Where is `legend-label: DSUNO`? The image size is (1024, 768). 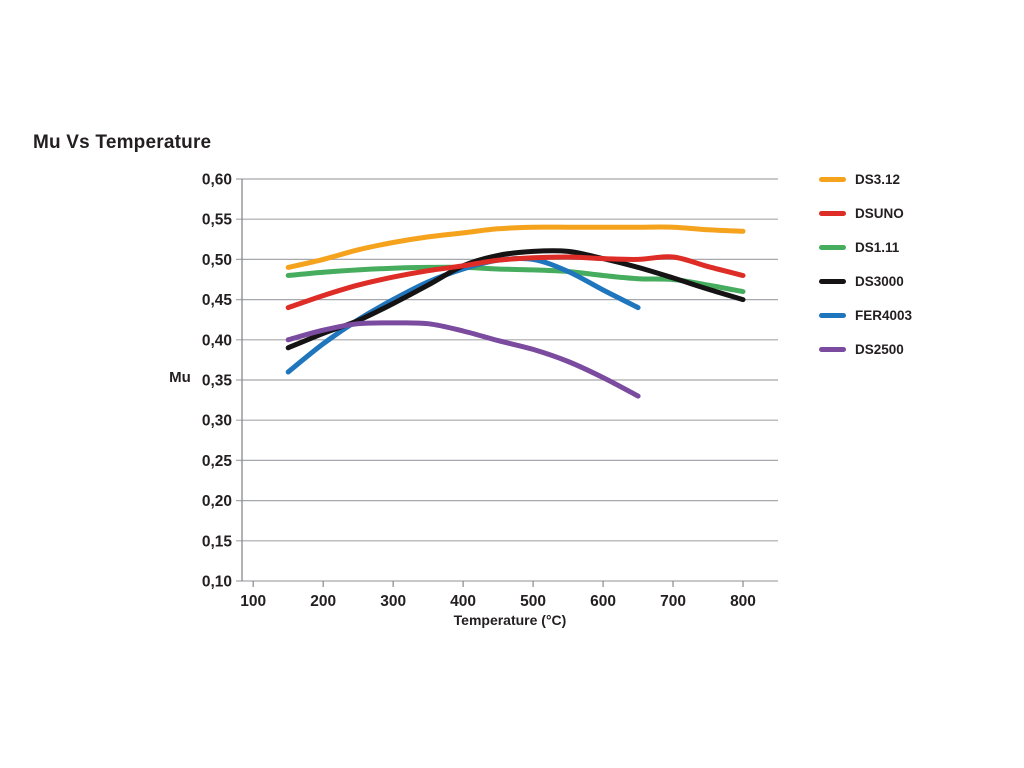 legend-label: DSUNO is located at coordinates (879, 213).